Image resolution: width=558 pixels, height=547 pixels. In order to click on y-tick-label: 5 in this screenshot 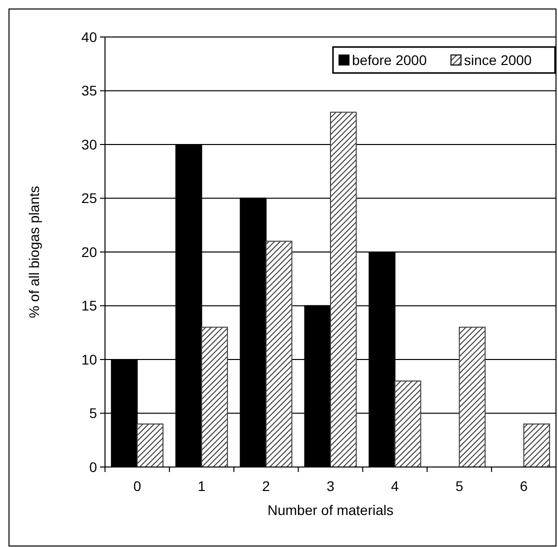, I will do `click(93, 413)`.